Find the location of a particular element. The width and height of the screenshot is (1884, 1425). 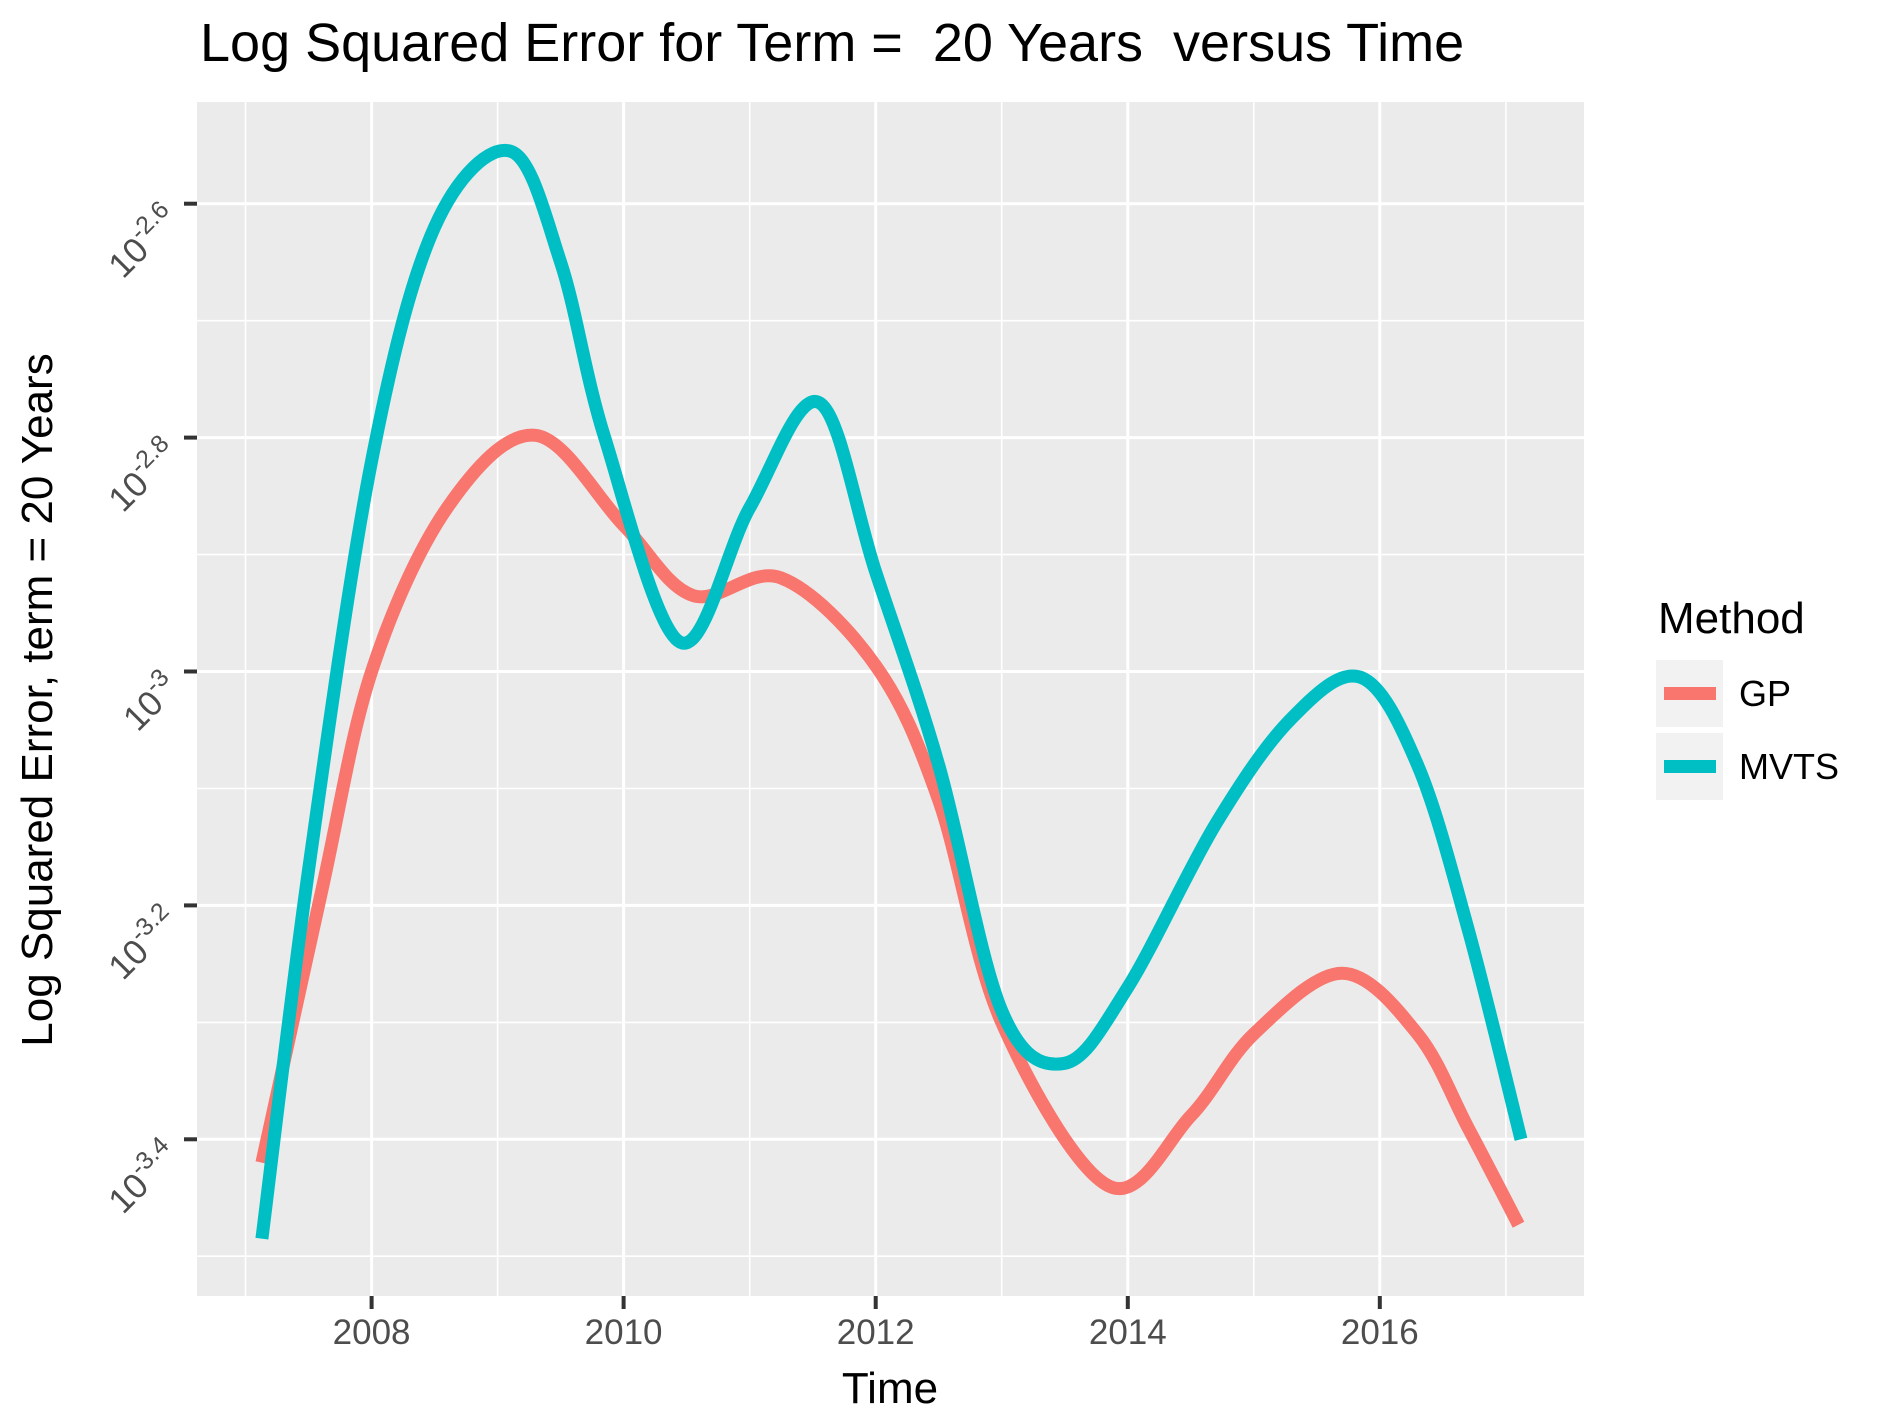

y-tick-label: 10-2.8 is located at coordinates (142, 474).